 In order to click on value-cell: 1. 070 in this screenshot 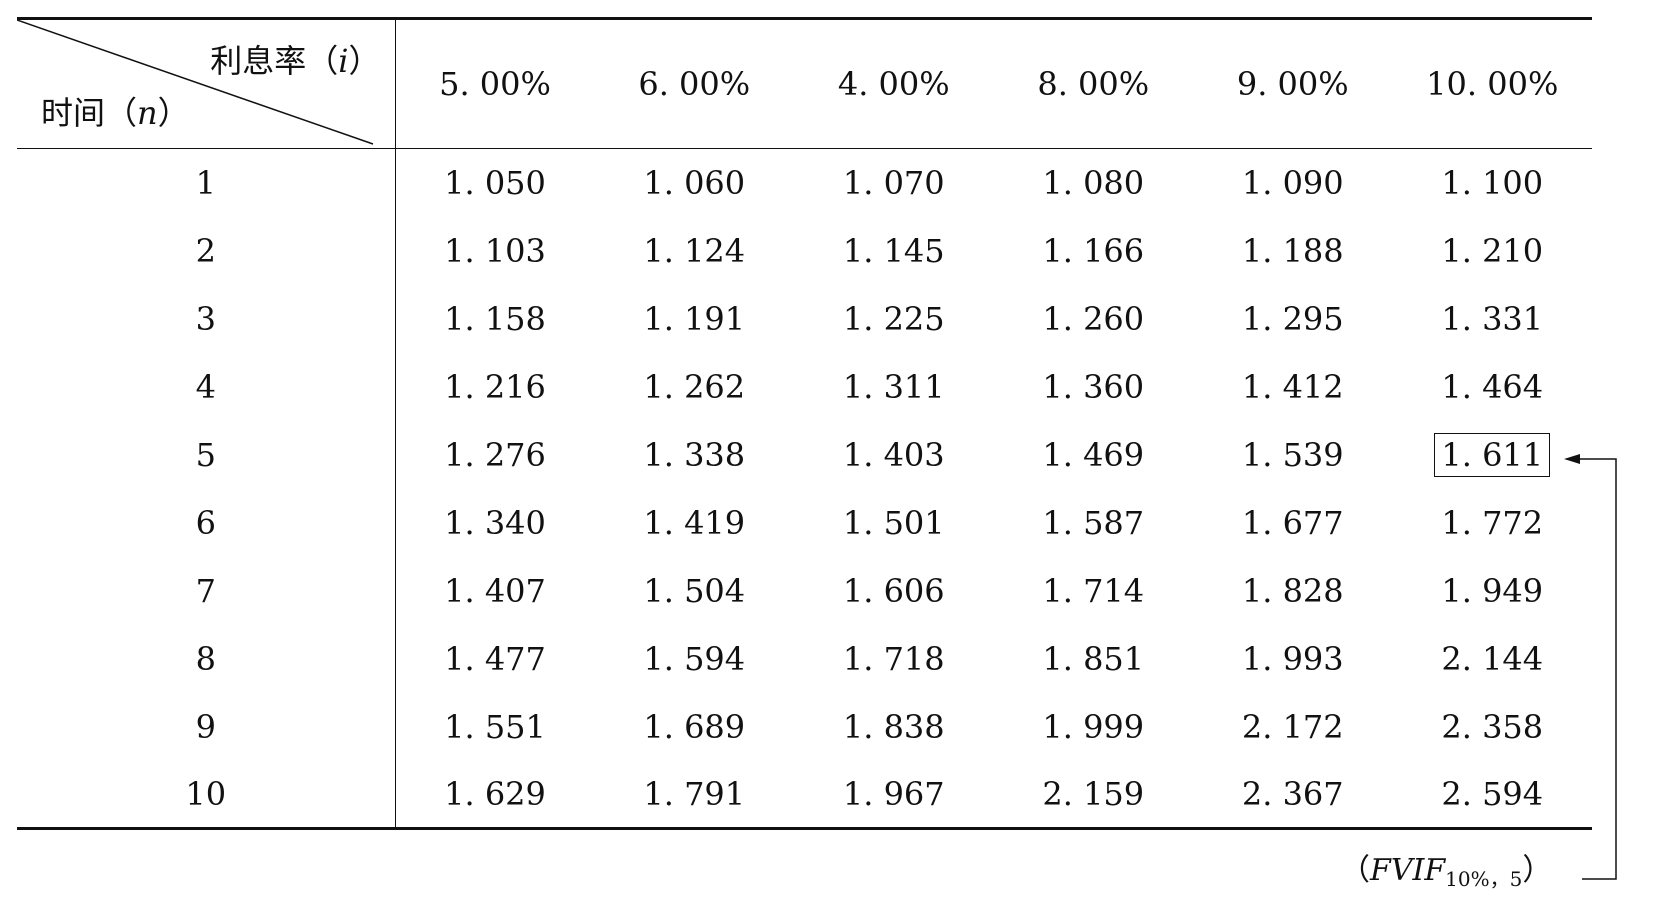, I will do `click(893, 182)`.